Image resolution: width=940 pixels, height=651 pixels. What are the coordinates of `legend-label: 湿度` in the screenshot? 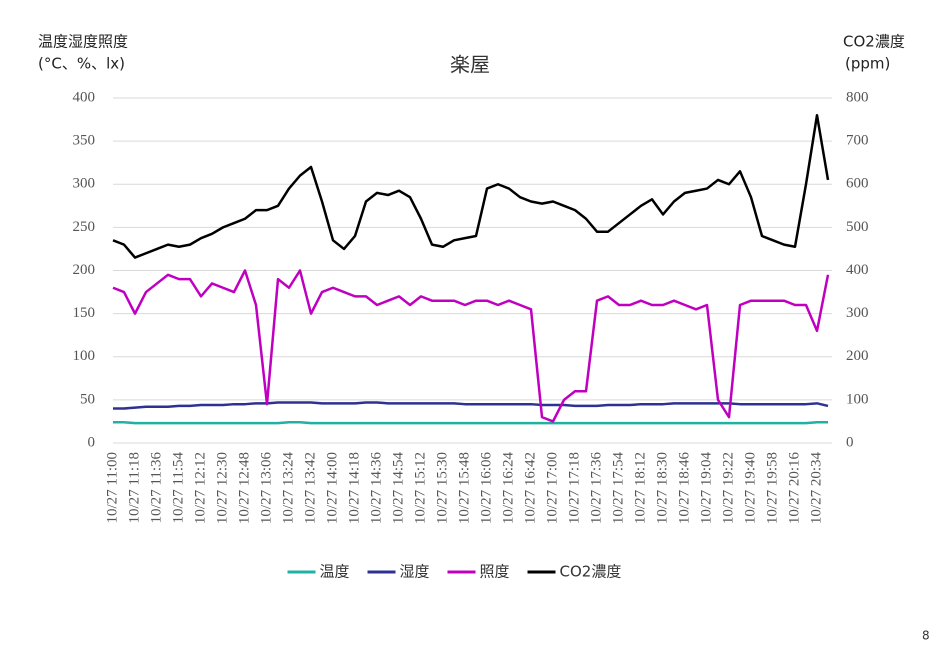 It's located at (415, 572).